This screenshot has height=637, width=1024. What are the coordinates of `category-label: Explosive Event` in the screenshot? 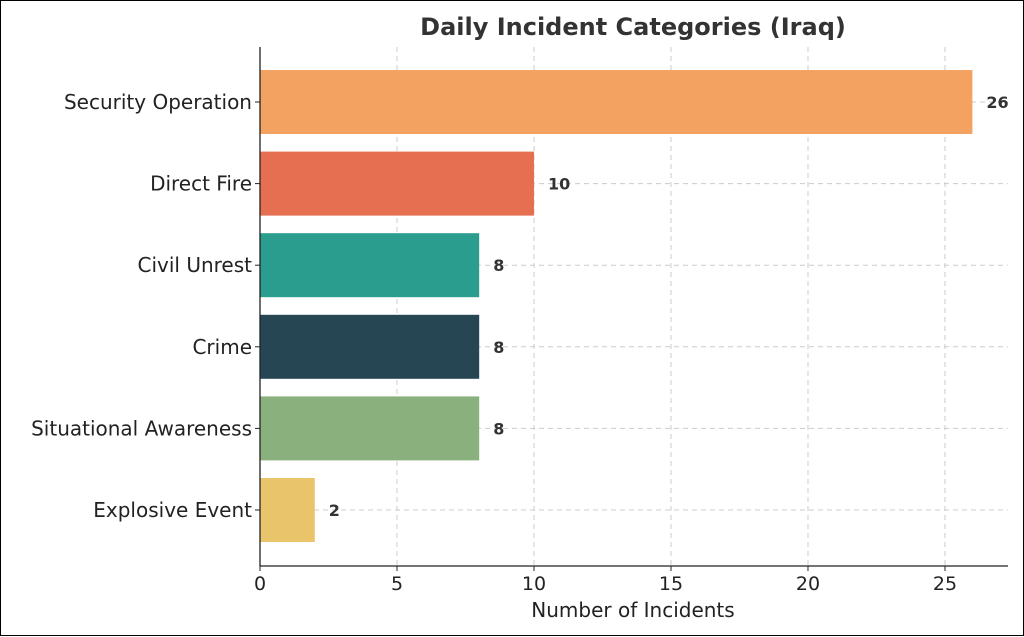 It's located at (172, 510).